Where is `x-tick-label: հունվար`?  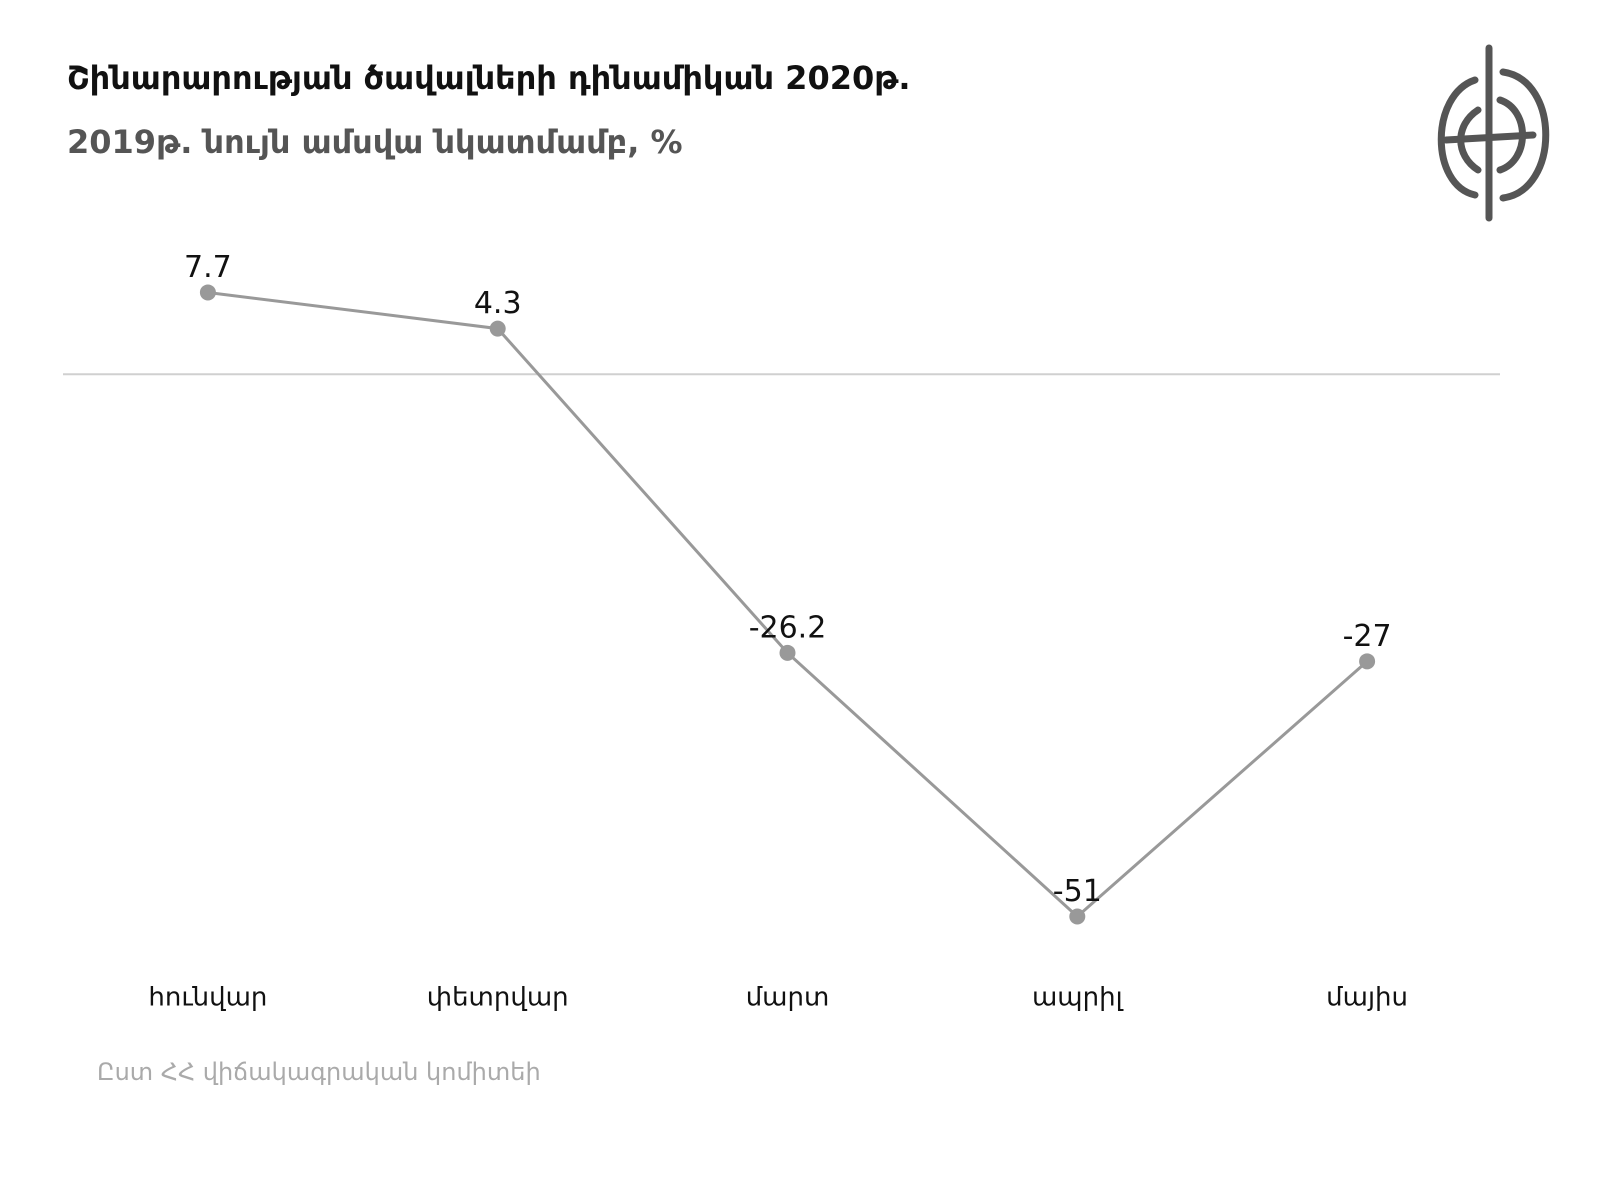 x-tick-label: հունվար is located at coordinates (207, 998).